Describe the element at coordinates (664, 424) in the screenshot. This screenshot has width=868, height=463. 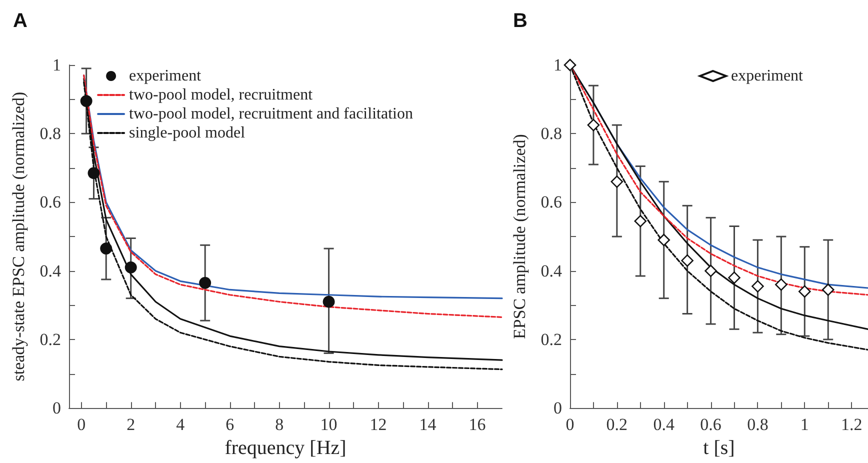
I see `x-tick-label: 0.4` at that location.